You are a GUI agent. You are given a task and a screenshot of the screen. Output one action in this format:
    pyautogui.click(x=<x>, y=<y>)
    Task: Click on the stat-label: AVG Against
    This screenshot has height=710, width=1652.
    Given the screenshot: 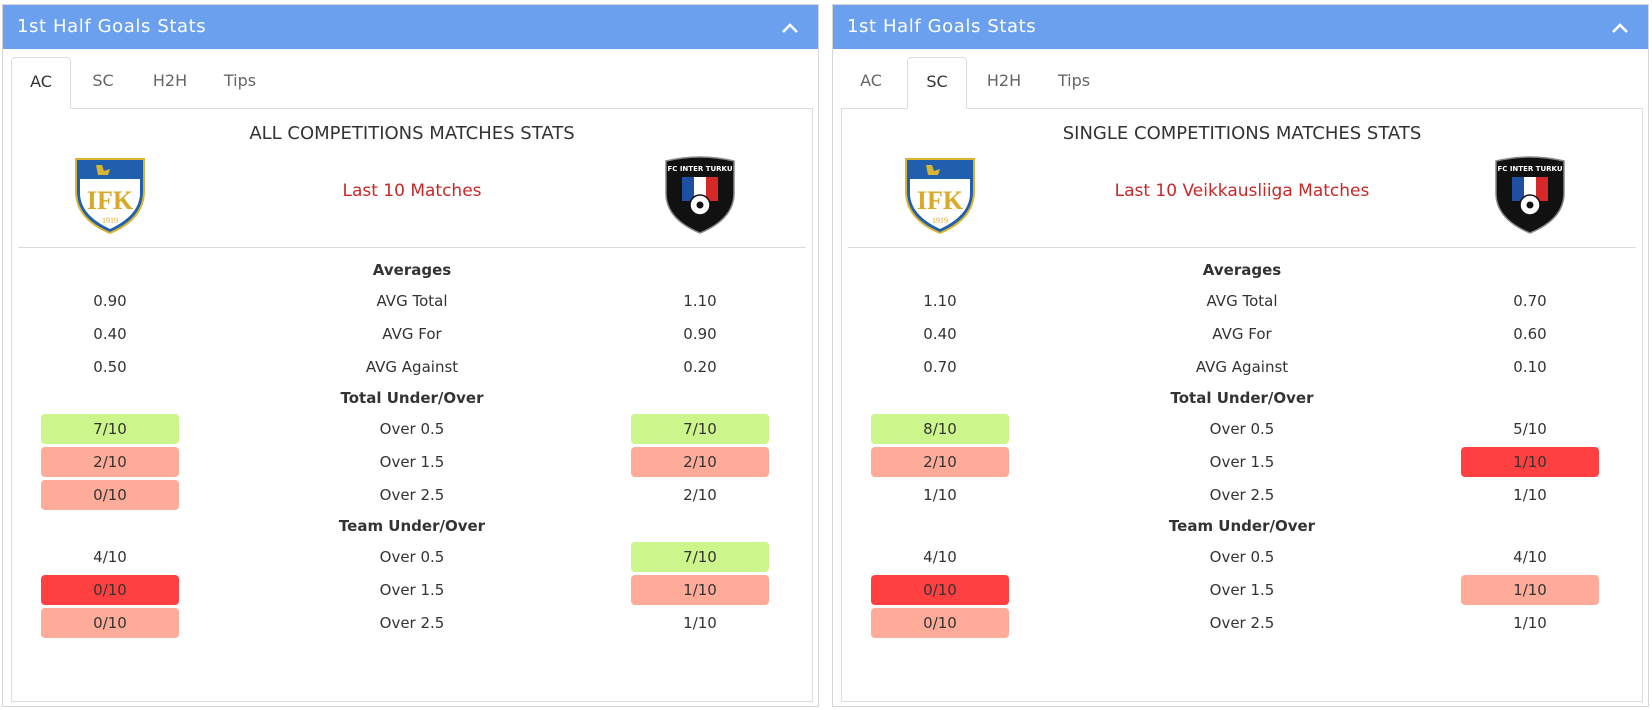 What is the action you would take?
    pyautogui.click(x=412, y=367)
    